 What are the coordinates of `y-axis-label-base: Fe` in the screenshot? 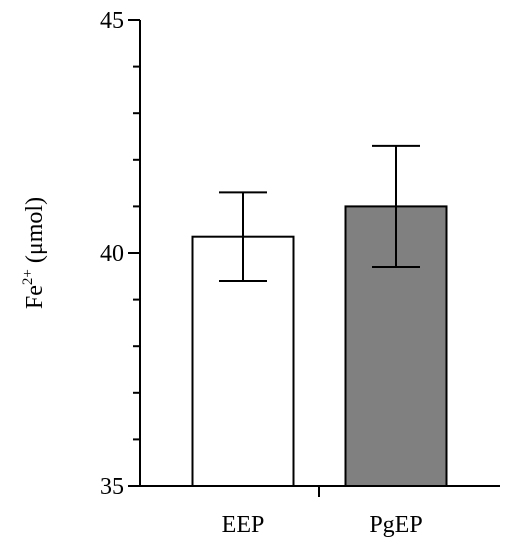 It's located at (35, 297).